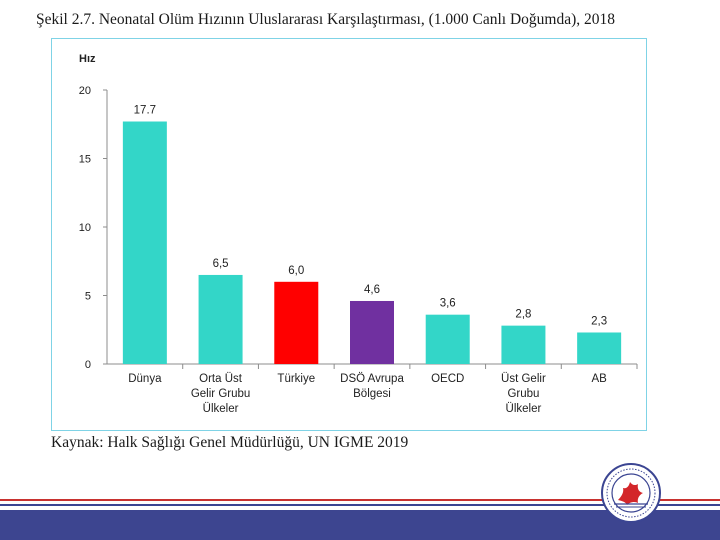 The height and width of the screenshot is (540, 720). What do you see at coordinates (360, 505) in the screenshot?
I see `footer-navy-line` at bounding box center [360, 505].